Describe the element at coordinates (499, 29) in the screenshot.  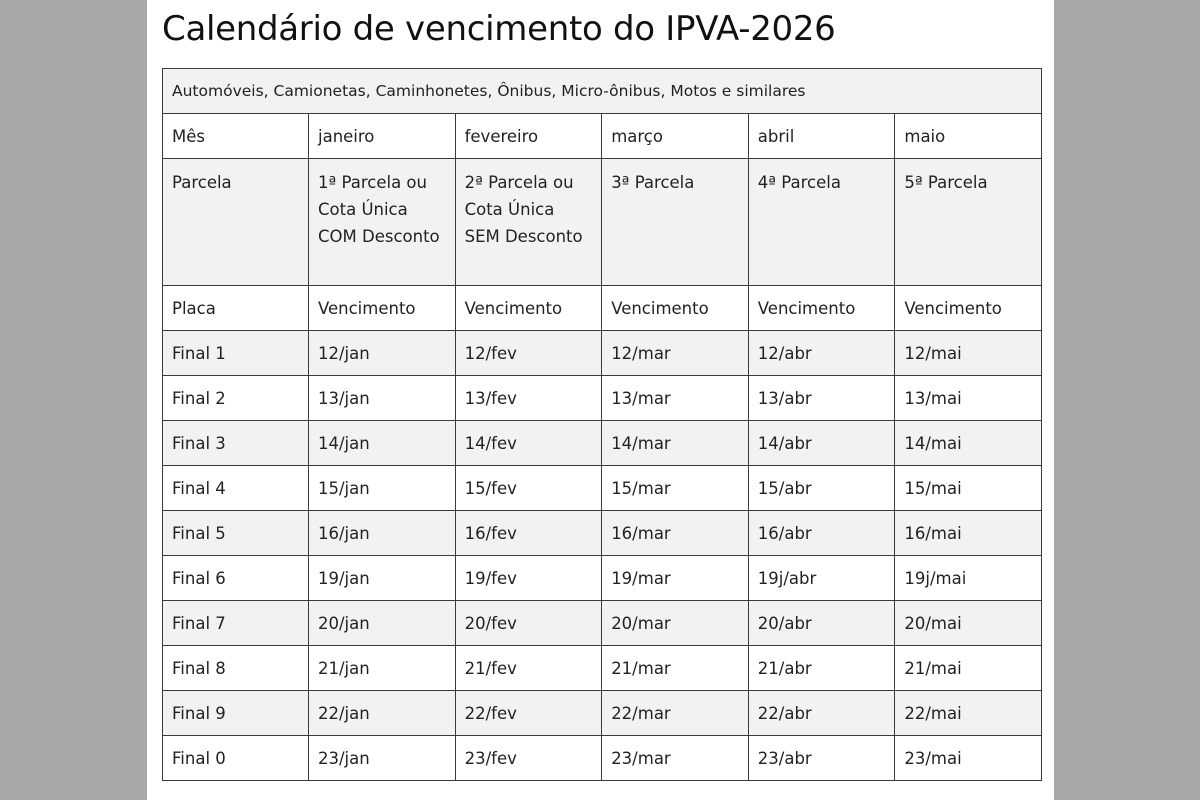
I see `page-title: Calendário de vencimento do IPVA-2026` at that location.